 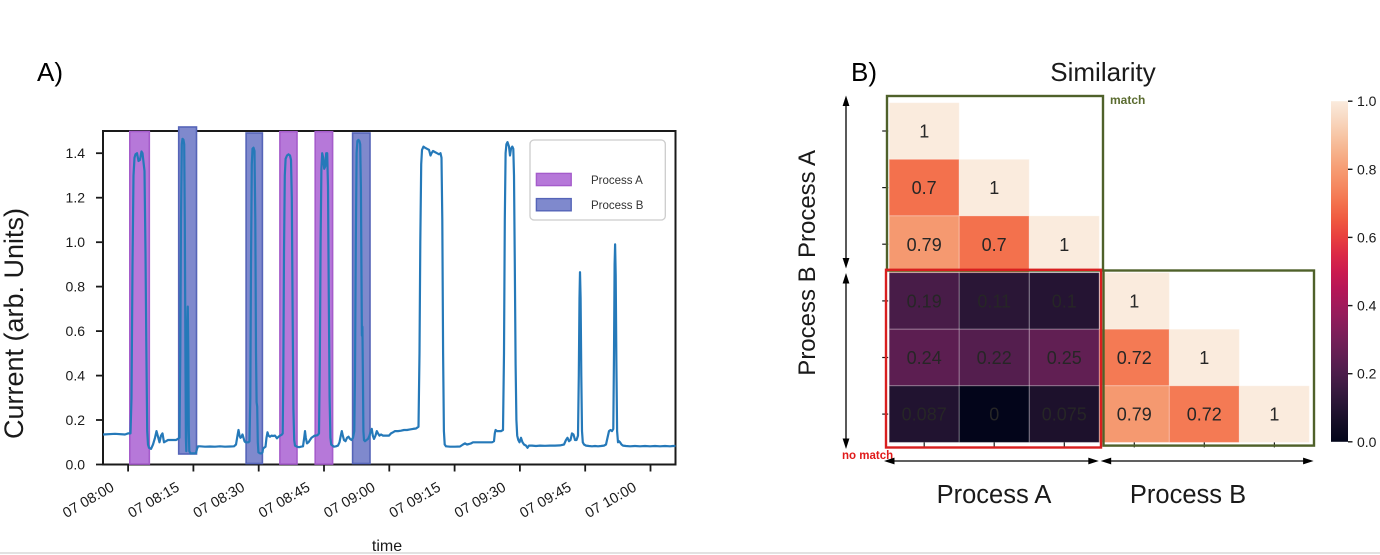 I want to click on svg-text: 0.19, so click(x=924, y=301).